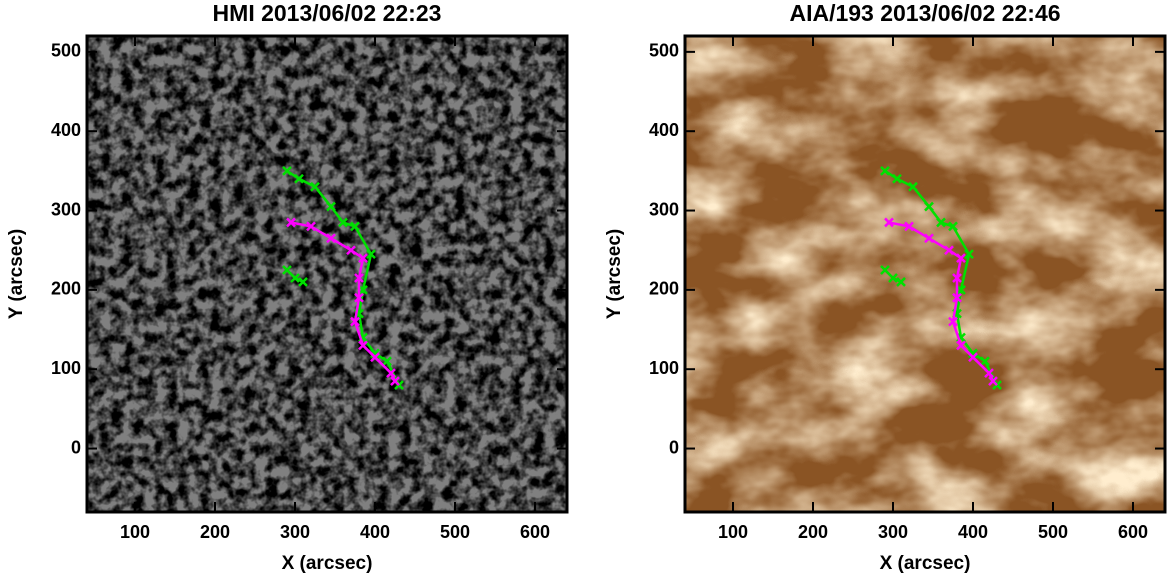 The image size is (1168, 578). I want to click on chart-title: HMI 2013/06/02 22:23, so click(327, 13).